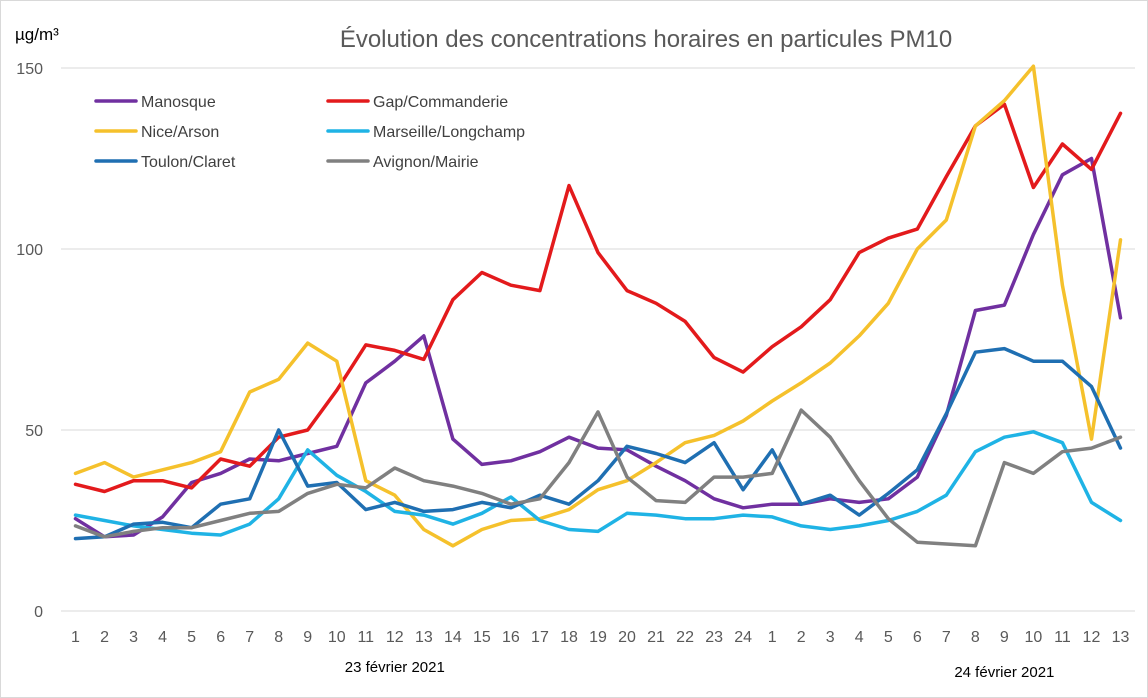 This screenshot has width=1148, height=698. I want to click on x-tick-label: 19, so click(598, 637).